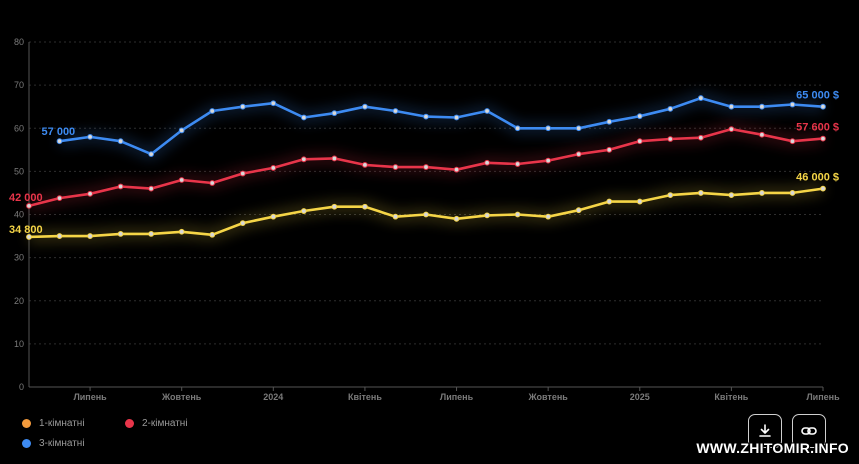 The width and height of the screenshot is (859, 464). Describe the element at coordinates (165, 423) in the screenshot. I see `legend-label: 2-кімнатні` at that location.